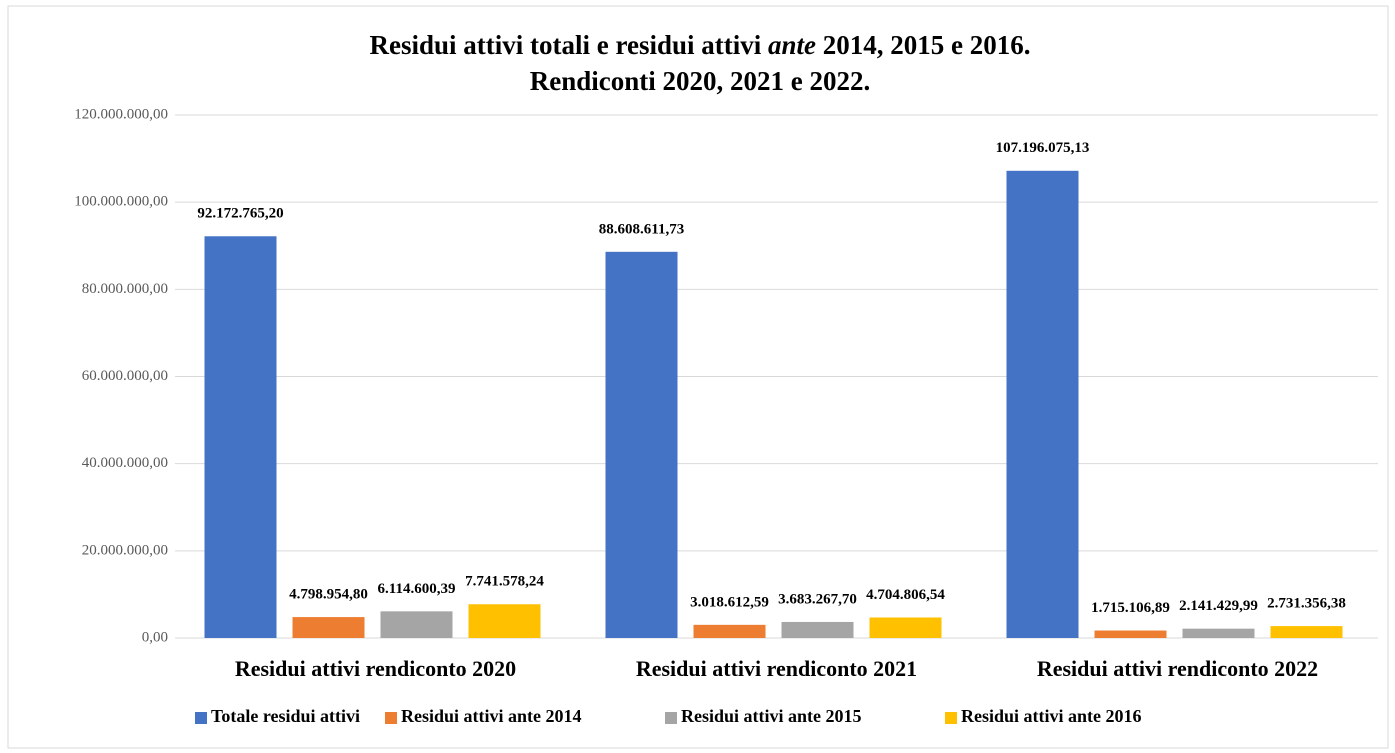 This screenshot has width=1395, height=753. I want to click on title-part: 2014, 2015 e 2016., so click(927, 45).